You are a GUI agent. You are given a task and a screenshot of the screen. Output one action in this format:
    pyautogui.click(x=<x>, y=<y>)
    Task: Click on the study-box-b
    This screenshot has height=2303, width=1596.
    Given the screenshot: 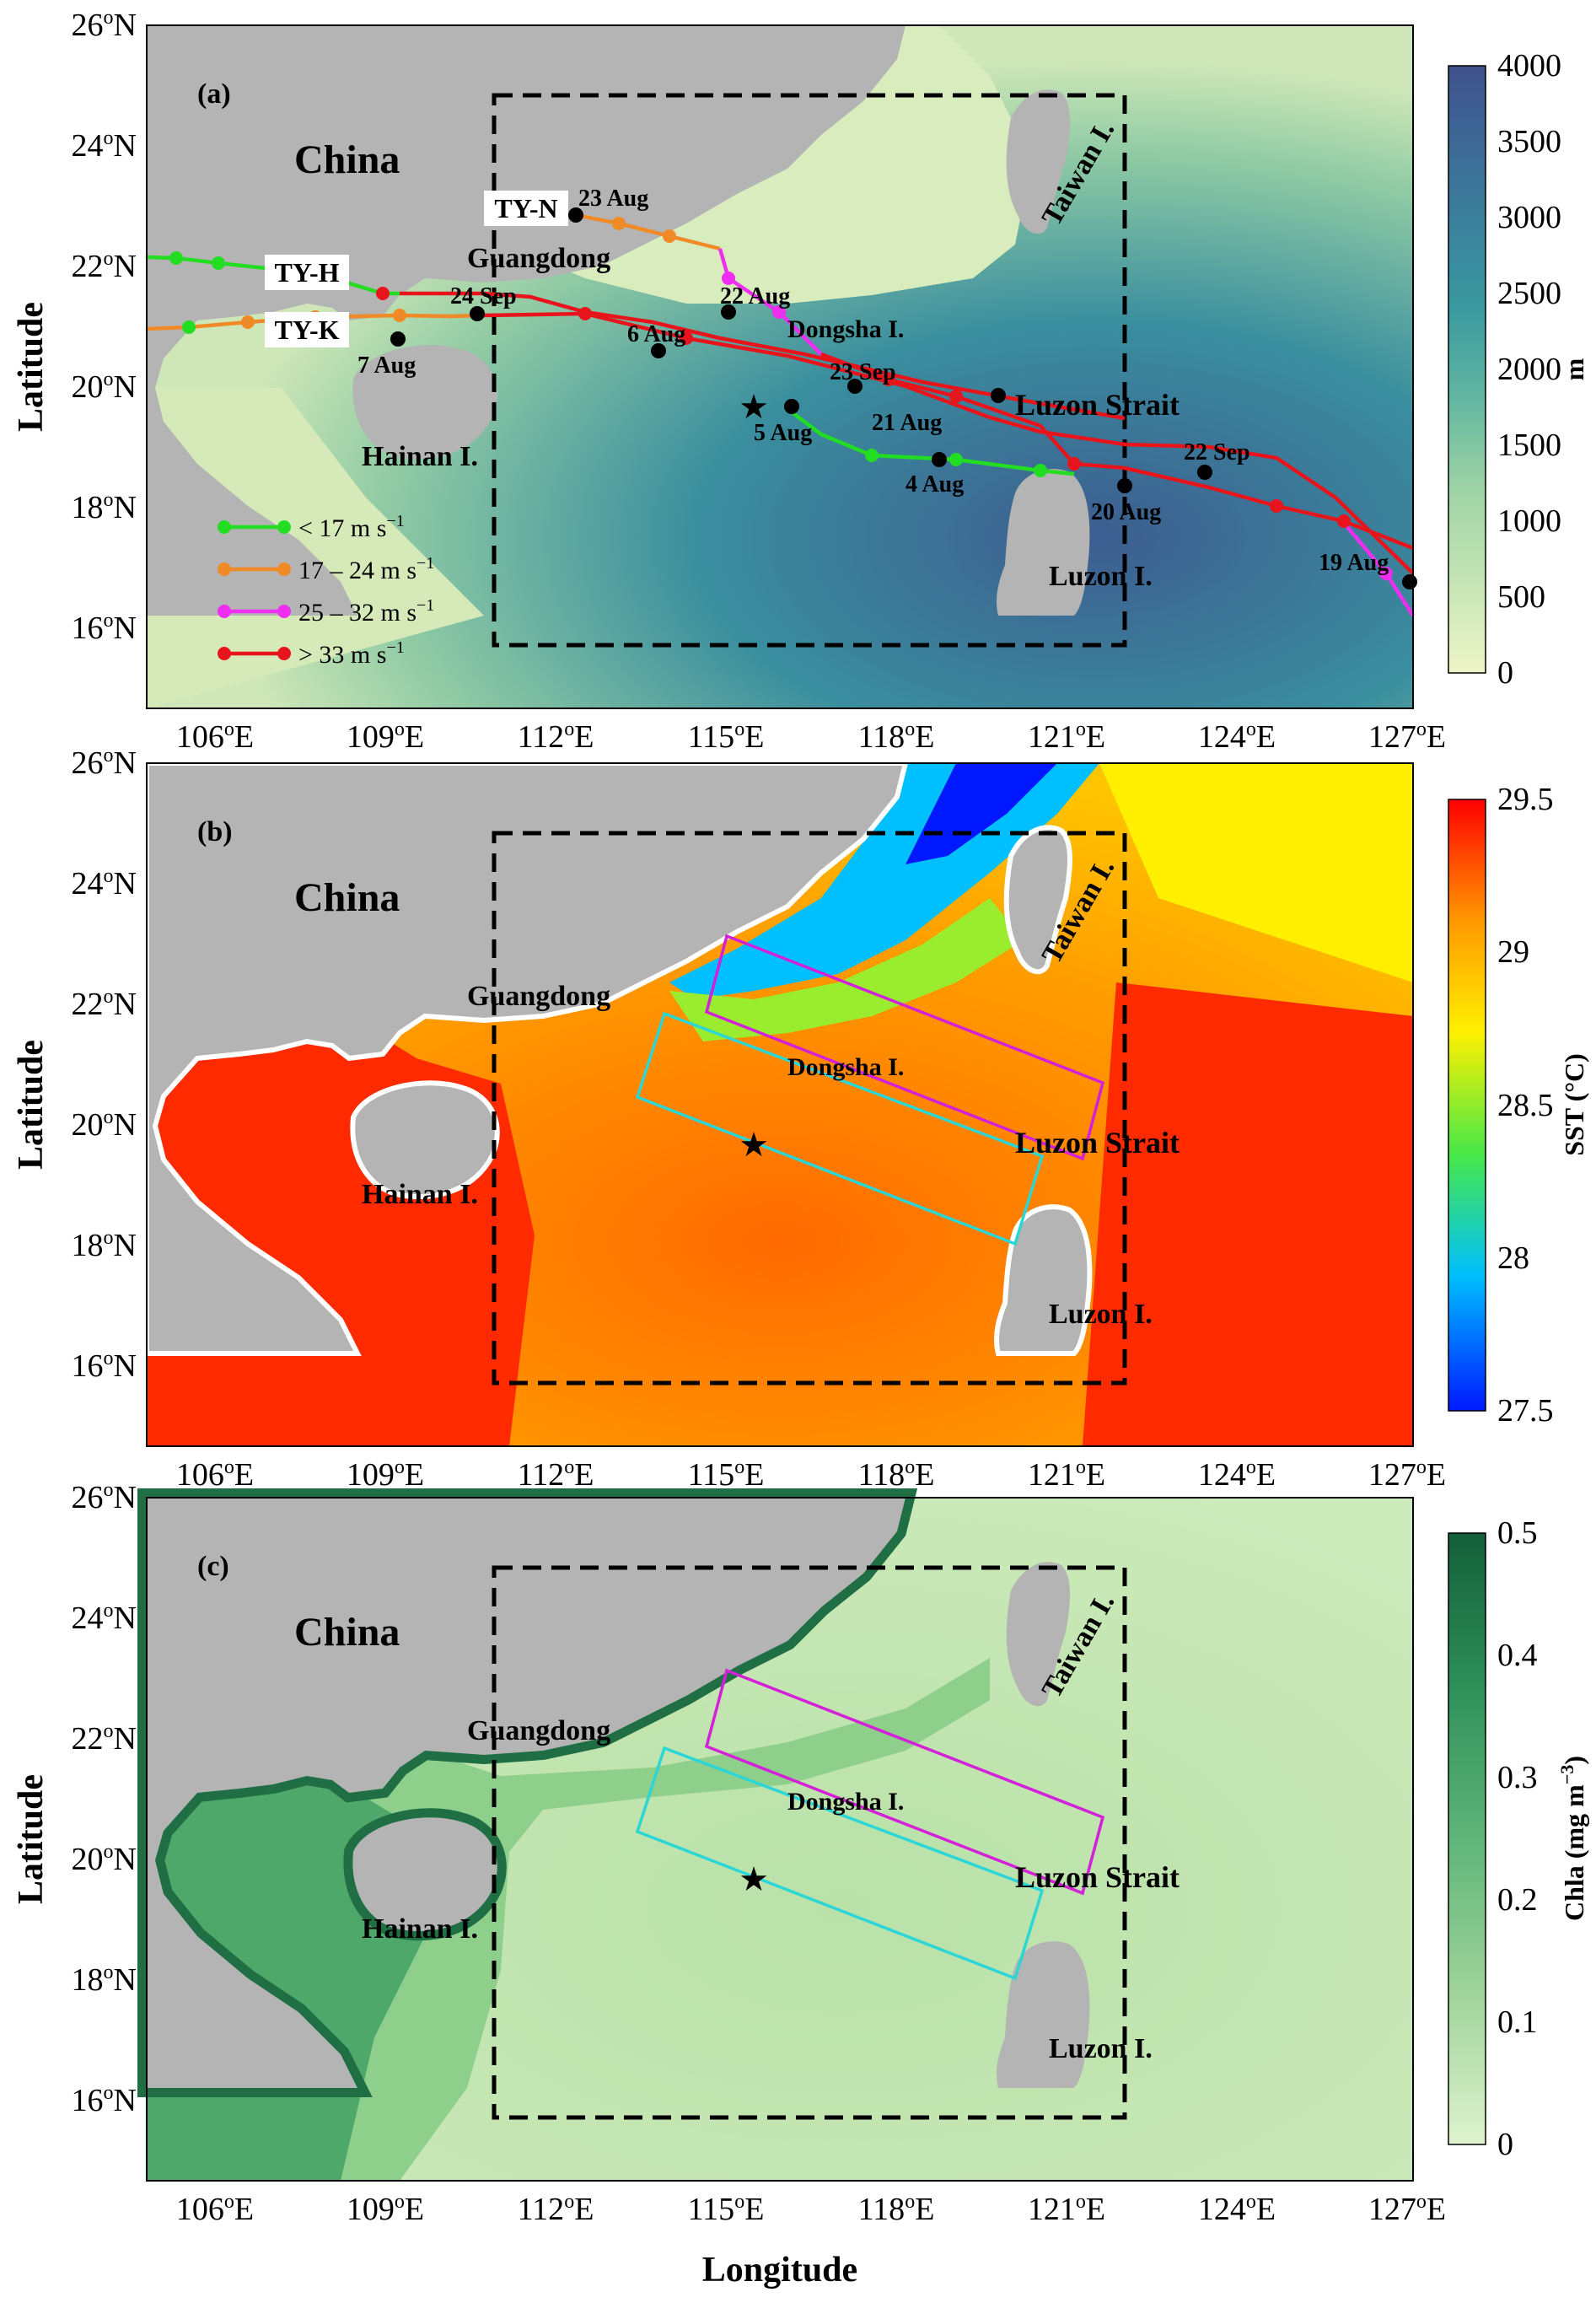 What is the action you would take?
    pyautogui.click(x=810, y=1108)
    